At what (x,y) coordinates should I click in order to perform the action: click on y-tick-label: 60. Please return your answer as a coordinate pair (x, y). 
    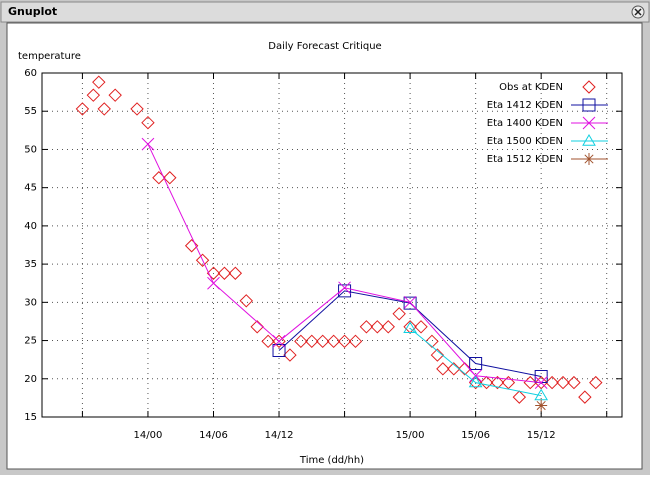
    Looking at the image, I should click on (30, 73).